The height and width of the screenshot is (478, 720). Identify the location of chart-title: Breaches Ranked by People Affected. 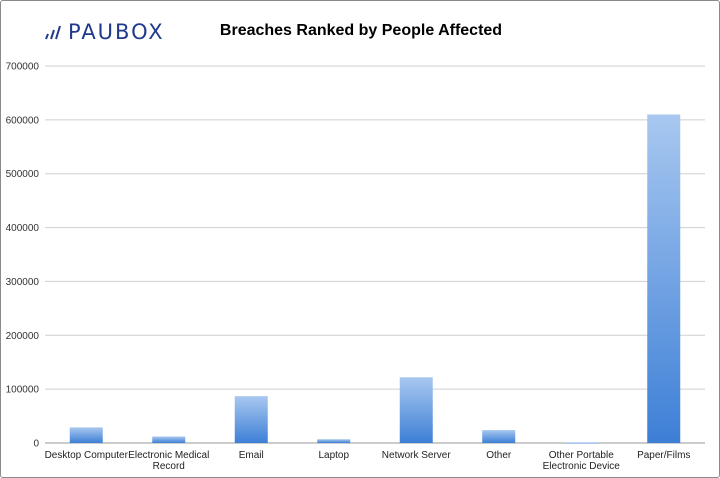
(361, 30).